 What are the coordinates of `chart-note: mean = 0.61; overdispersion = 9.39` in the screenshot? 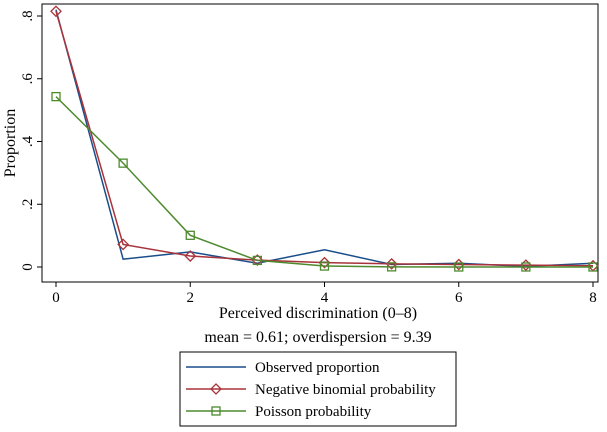 It's located at (317, 337).